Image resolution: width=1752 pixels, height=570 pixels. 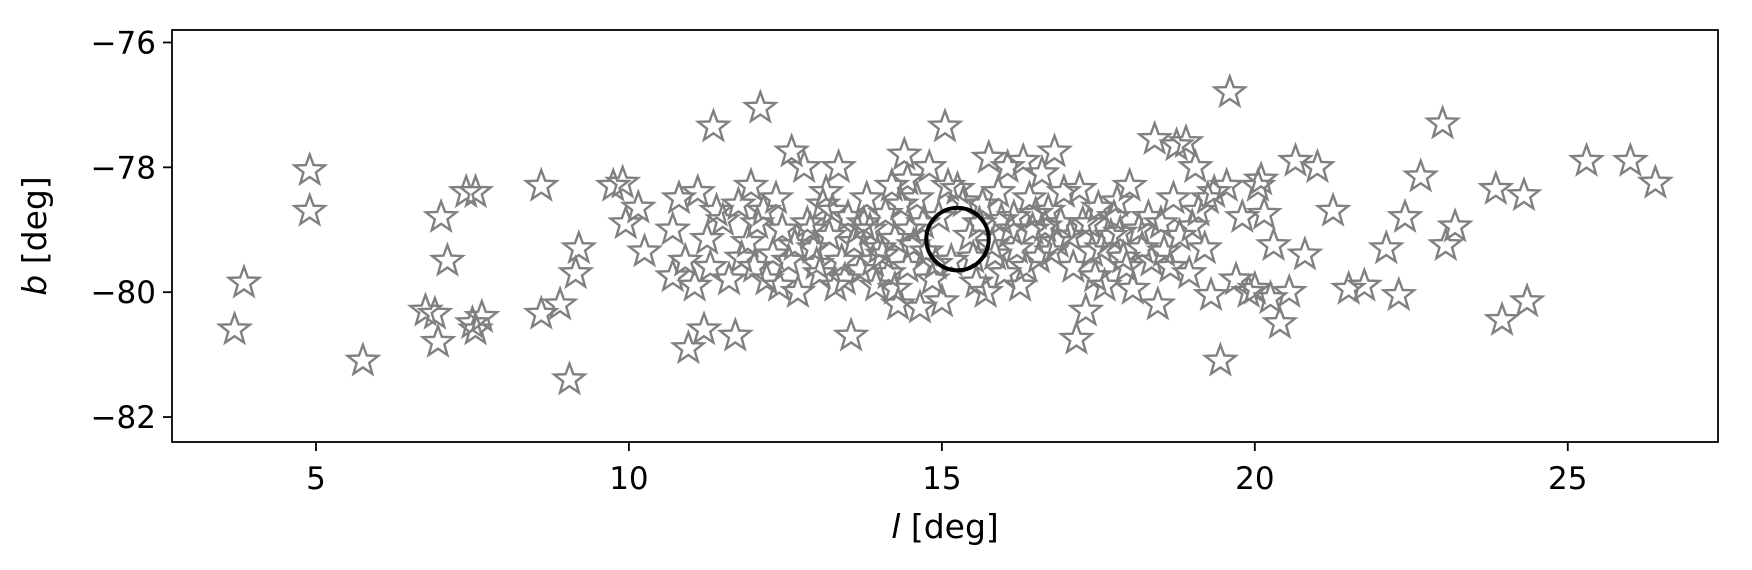 What do you see at coordinates (131, 230) in the screenshot?
I see `y-axis-ticks: −76 −78 −80 −82` at bounding box center [131, 230].